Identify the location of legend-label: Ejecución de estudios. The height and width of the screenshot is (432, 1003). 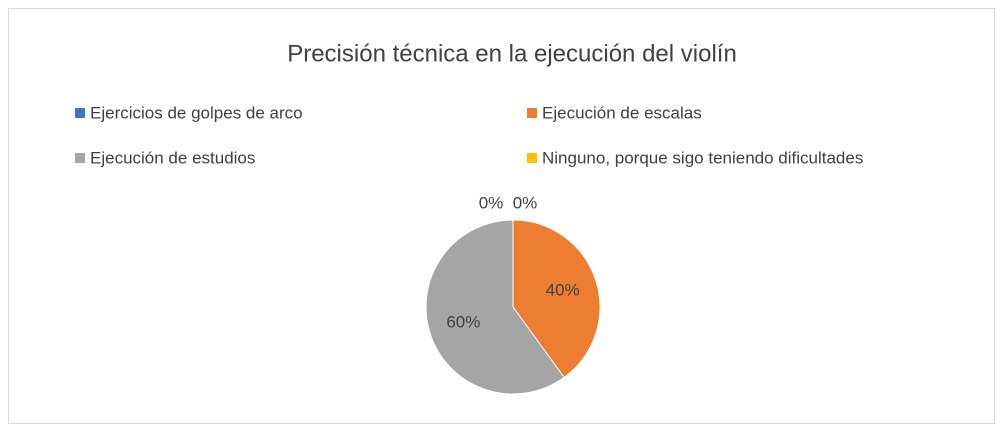
(172, 157).